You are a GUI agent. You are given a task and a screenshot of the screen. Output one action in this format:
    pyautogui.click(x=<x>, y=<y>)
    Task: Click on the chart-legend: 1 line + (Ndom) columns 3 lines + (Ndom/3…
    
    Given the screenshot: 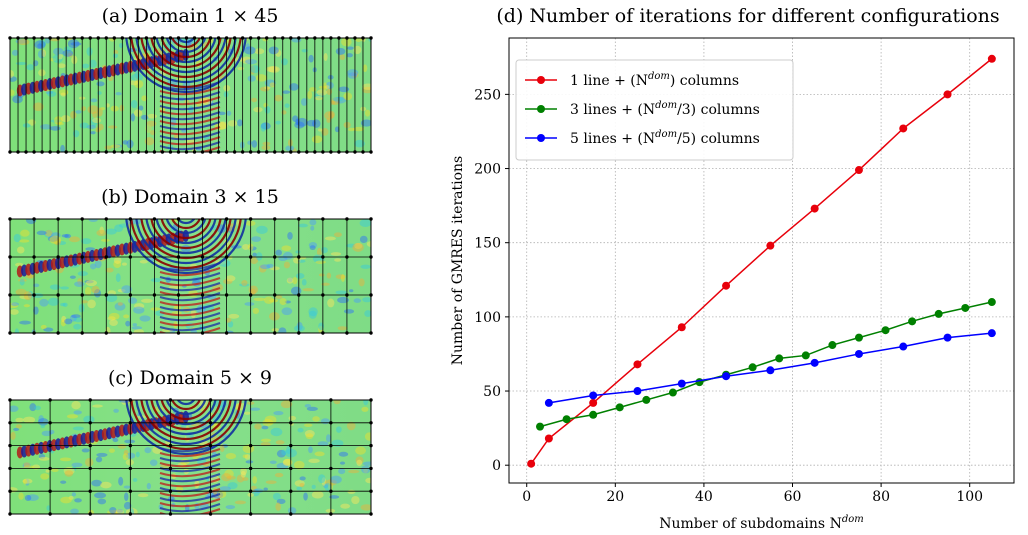 What is the action you would take?
    pyautogui.click(x=654, y=110)
    